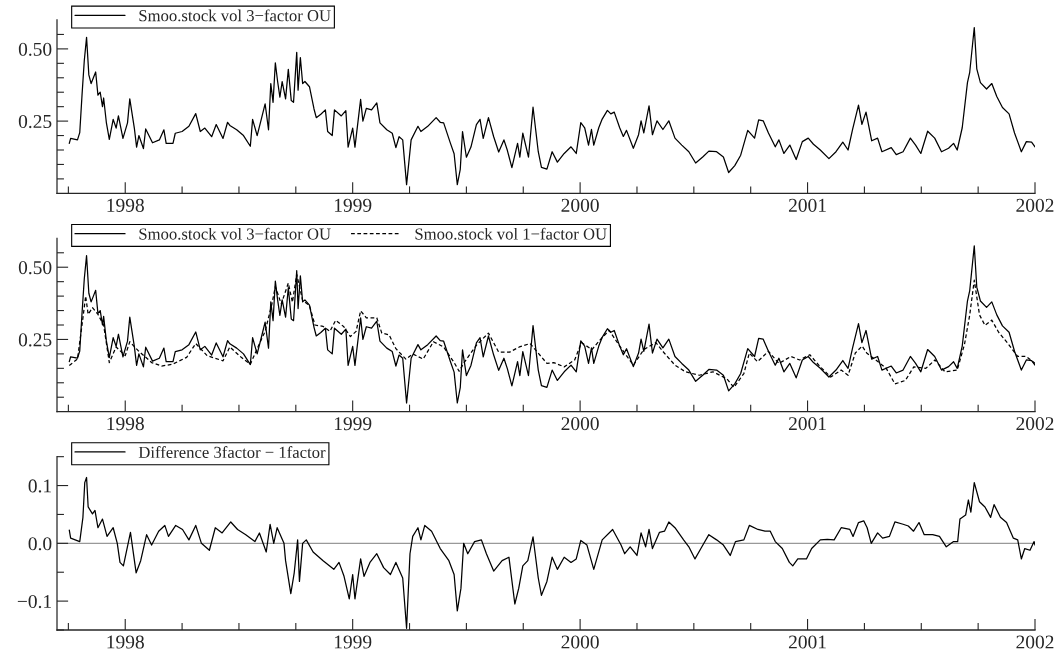  What do you see at coordinates (511, 233) in the screenshot?
I see `legend-label: Smoo.stock vol 1−factor OU` at bounding box center [511, 233].